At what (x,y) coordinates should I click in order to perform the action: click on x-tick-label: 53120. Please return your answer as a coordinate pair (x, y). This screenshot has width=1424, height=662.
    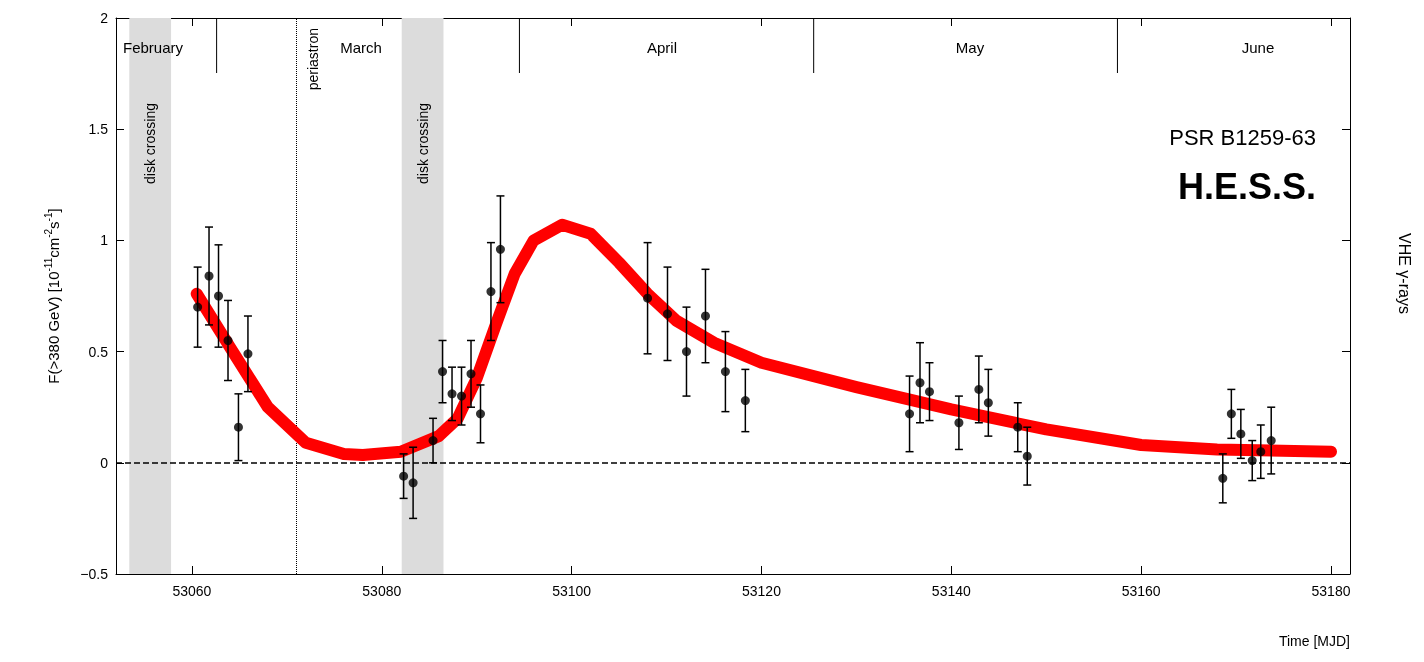
    Looking at the image, I should click on (762, 591).